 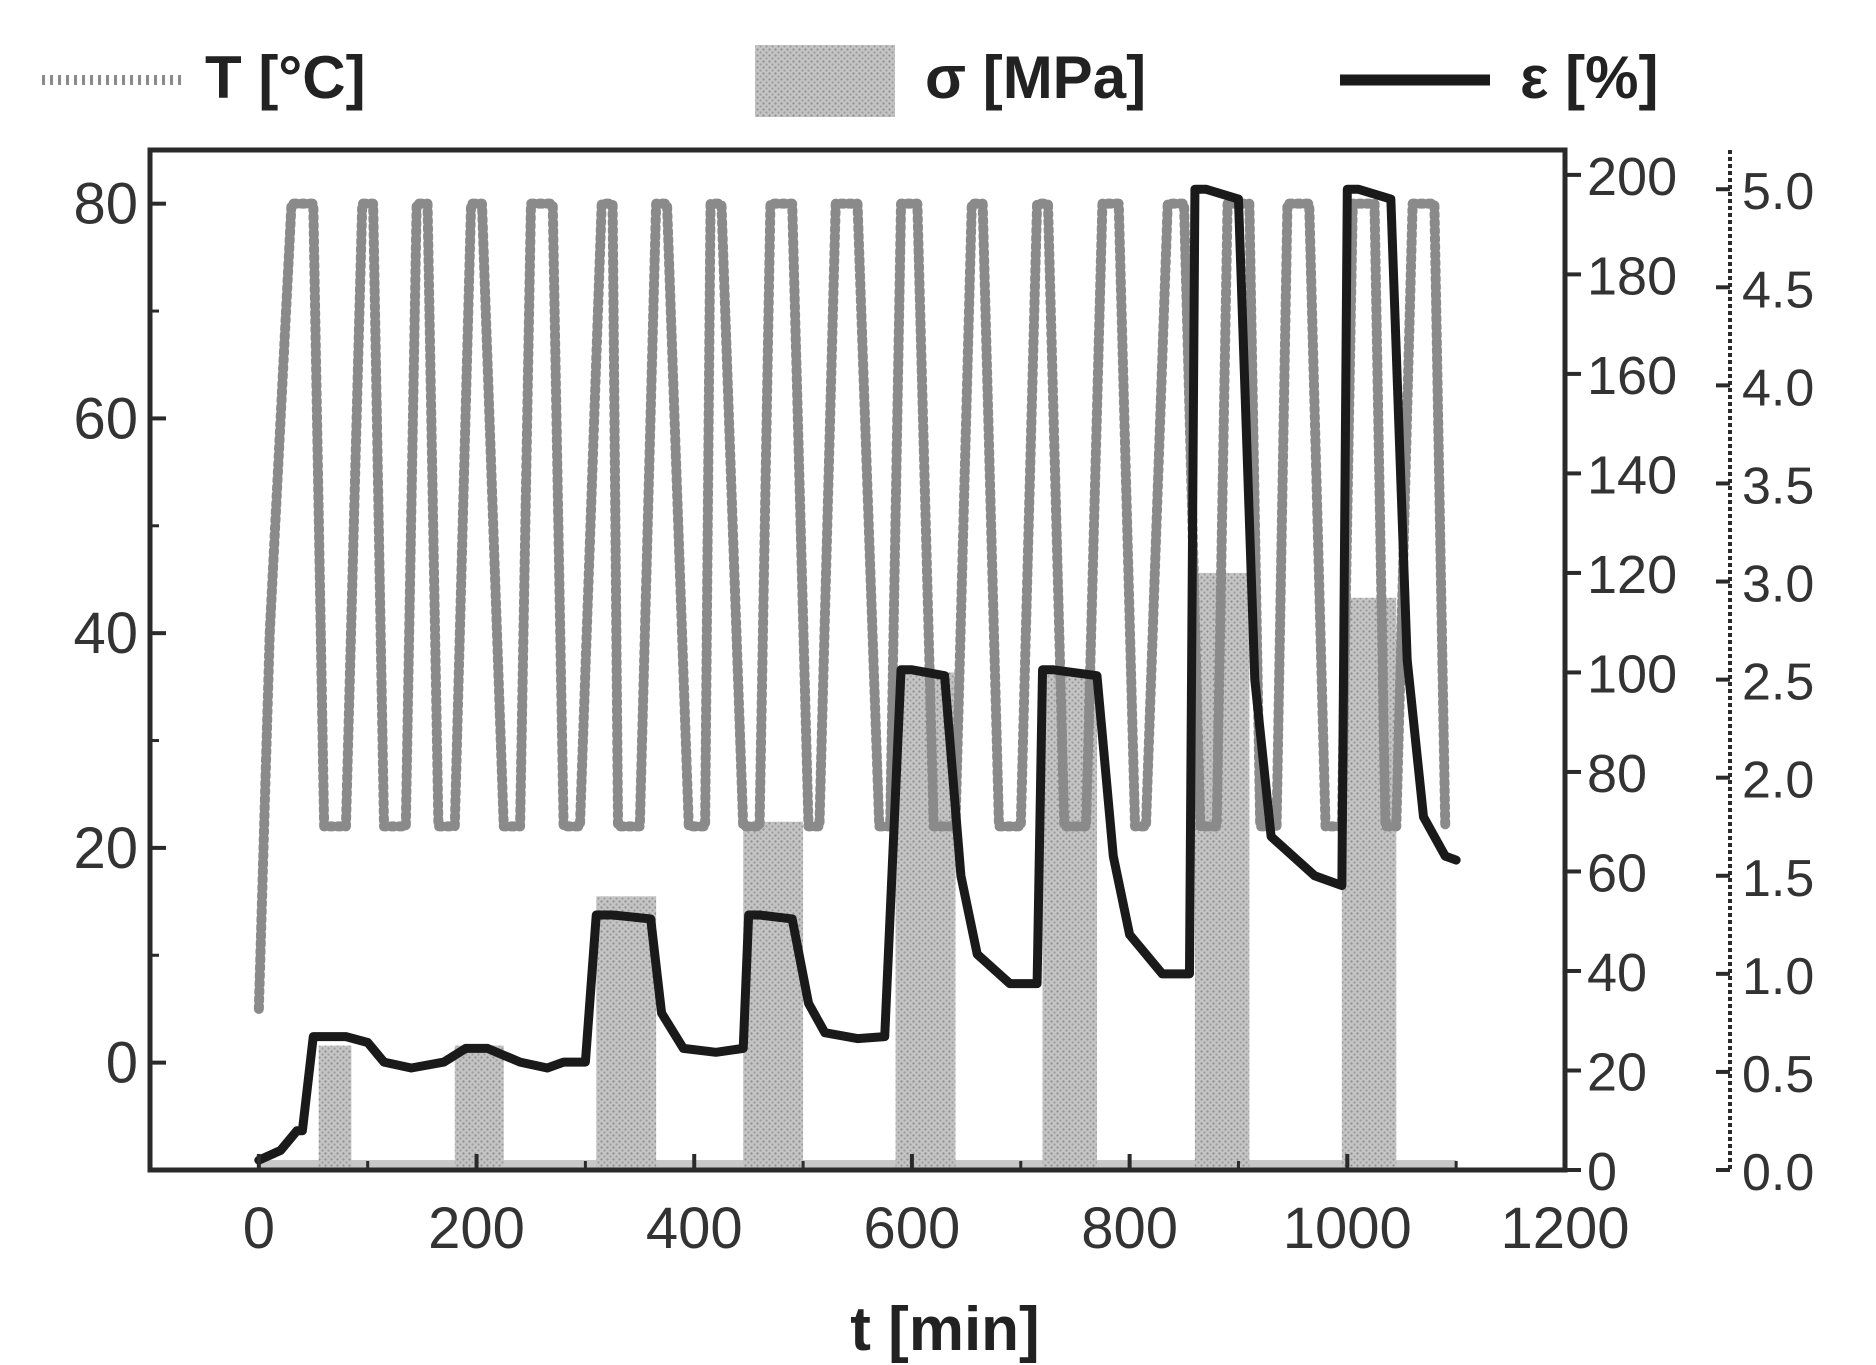 What do you see at coordinates (1778, 1173) in the screenshot?
I see `y-strain-tick-label-0: 0.0` at bounding box center [1778, 1173].